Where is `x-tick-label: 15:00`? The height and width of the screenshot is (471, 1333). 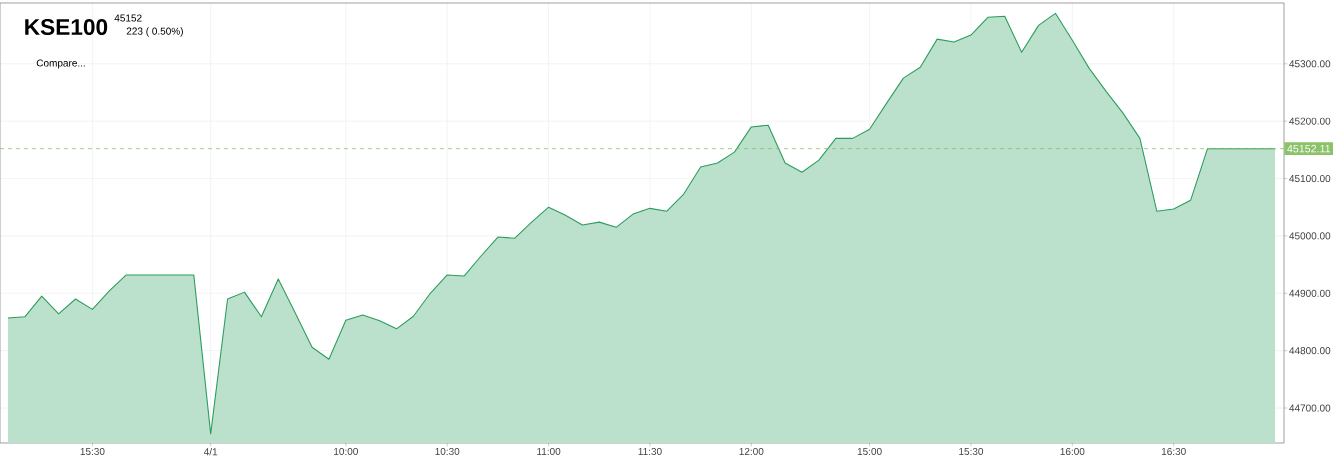 x-tick-label: 15:00 is located at coordinates (869, 451).